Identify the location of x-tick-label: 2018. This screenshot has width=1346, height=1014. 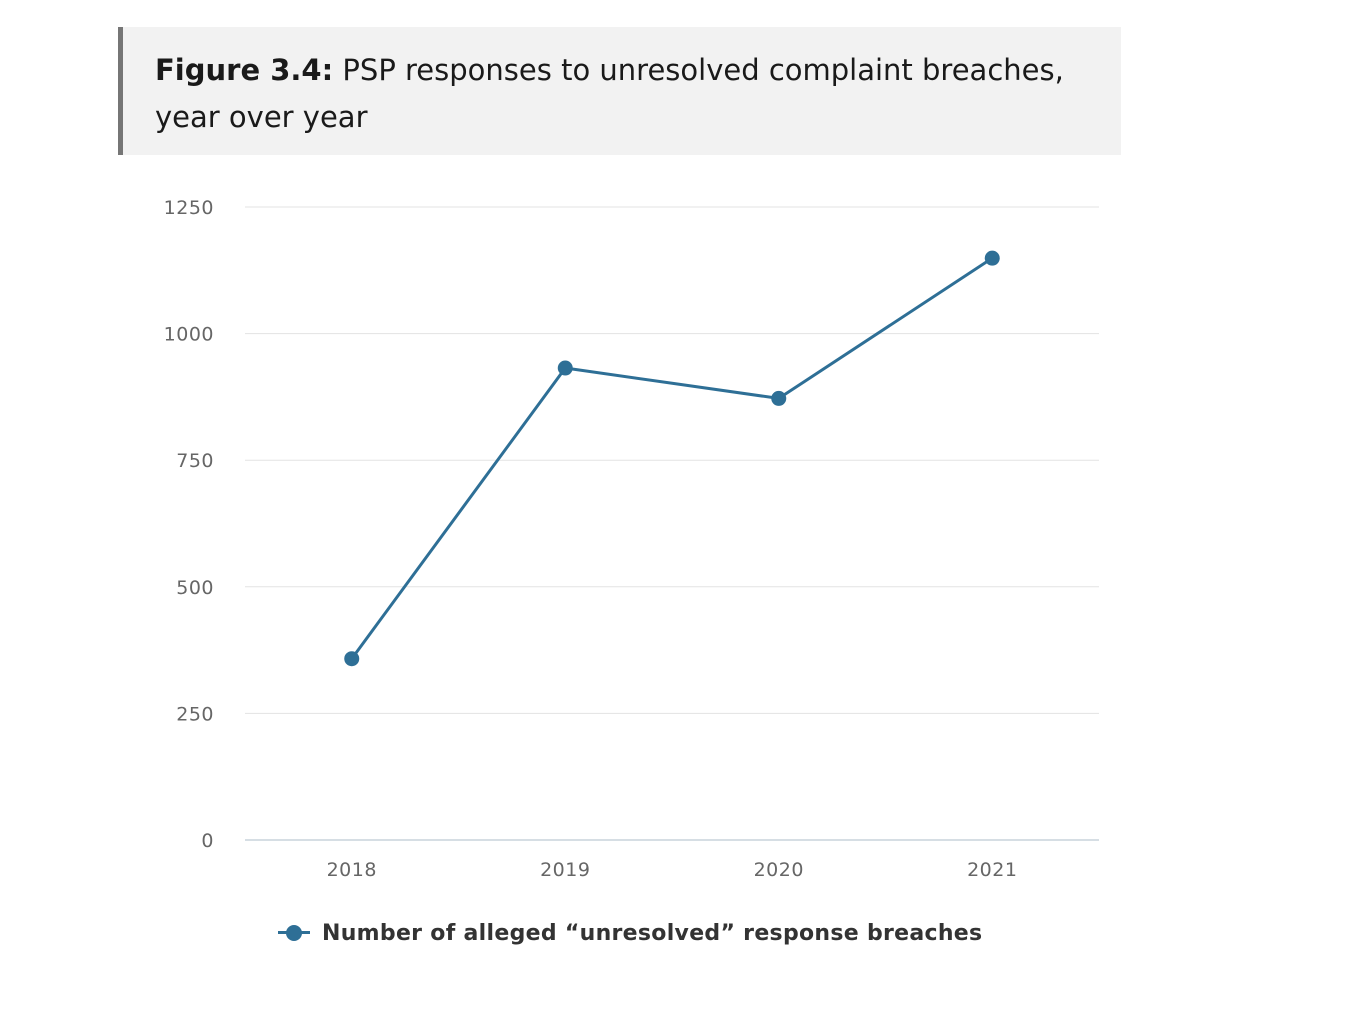
(352, 870).